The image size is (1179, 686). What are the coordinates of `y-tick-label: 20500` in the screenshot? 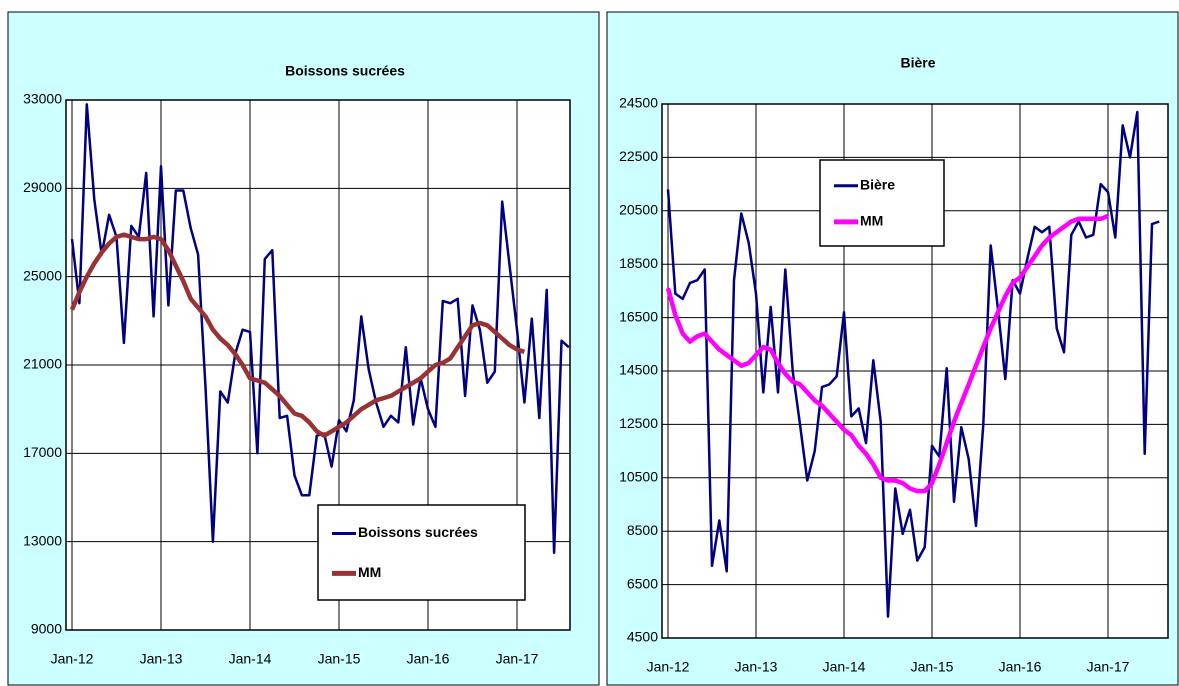 It's located at (638, 210).